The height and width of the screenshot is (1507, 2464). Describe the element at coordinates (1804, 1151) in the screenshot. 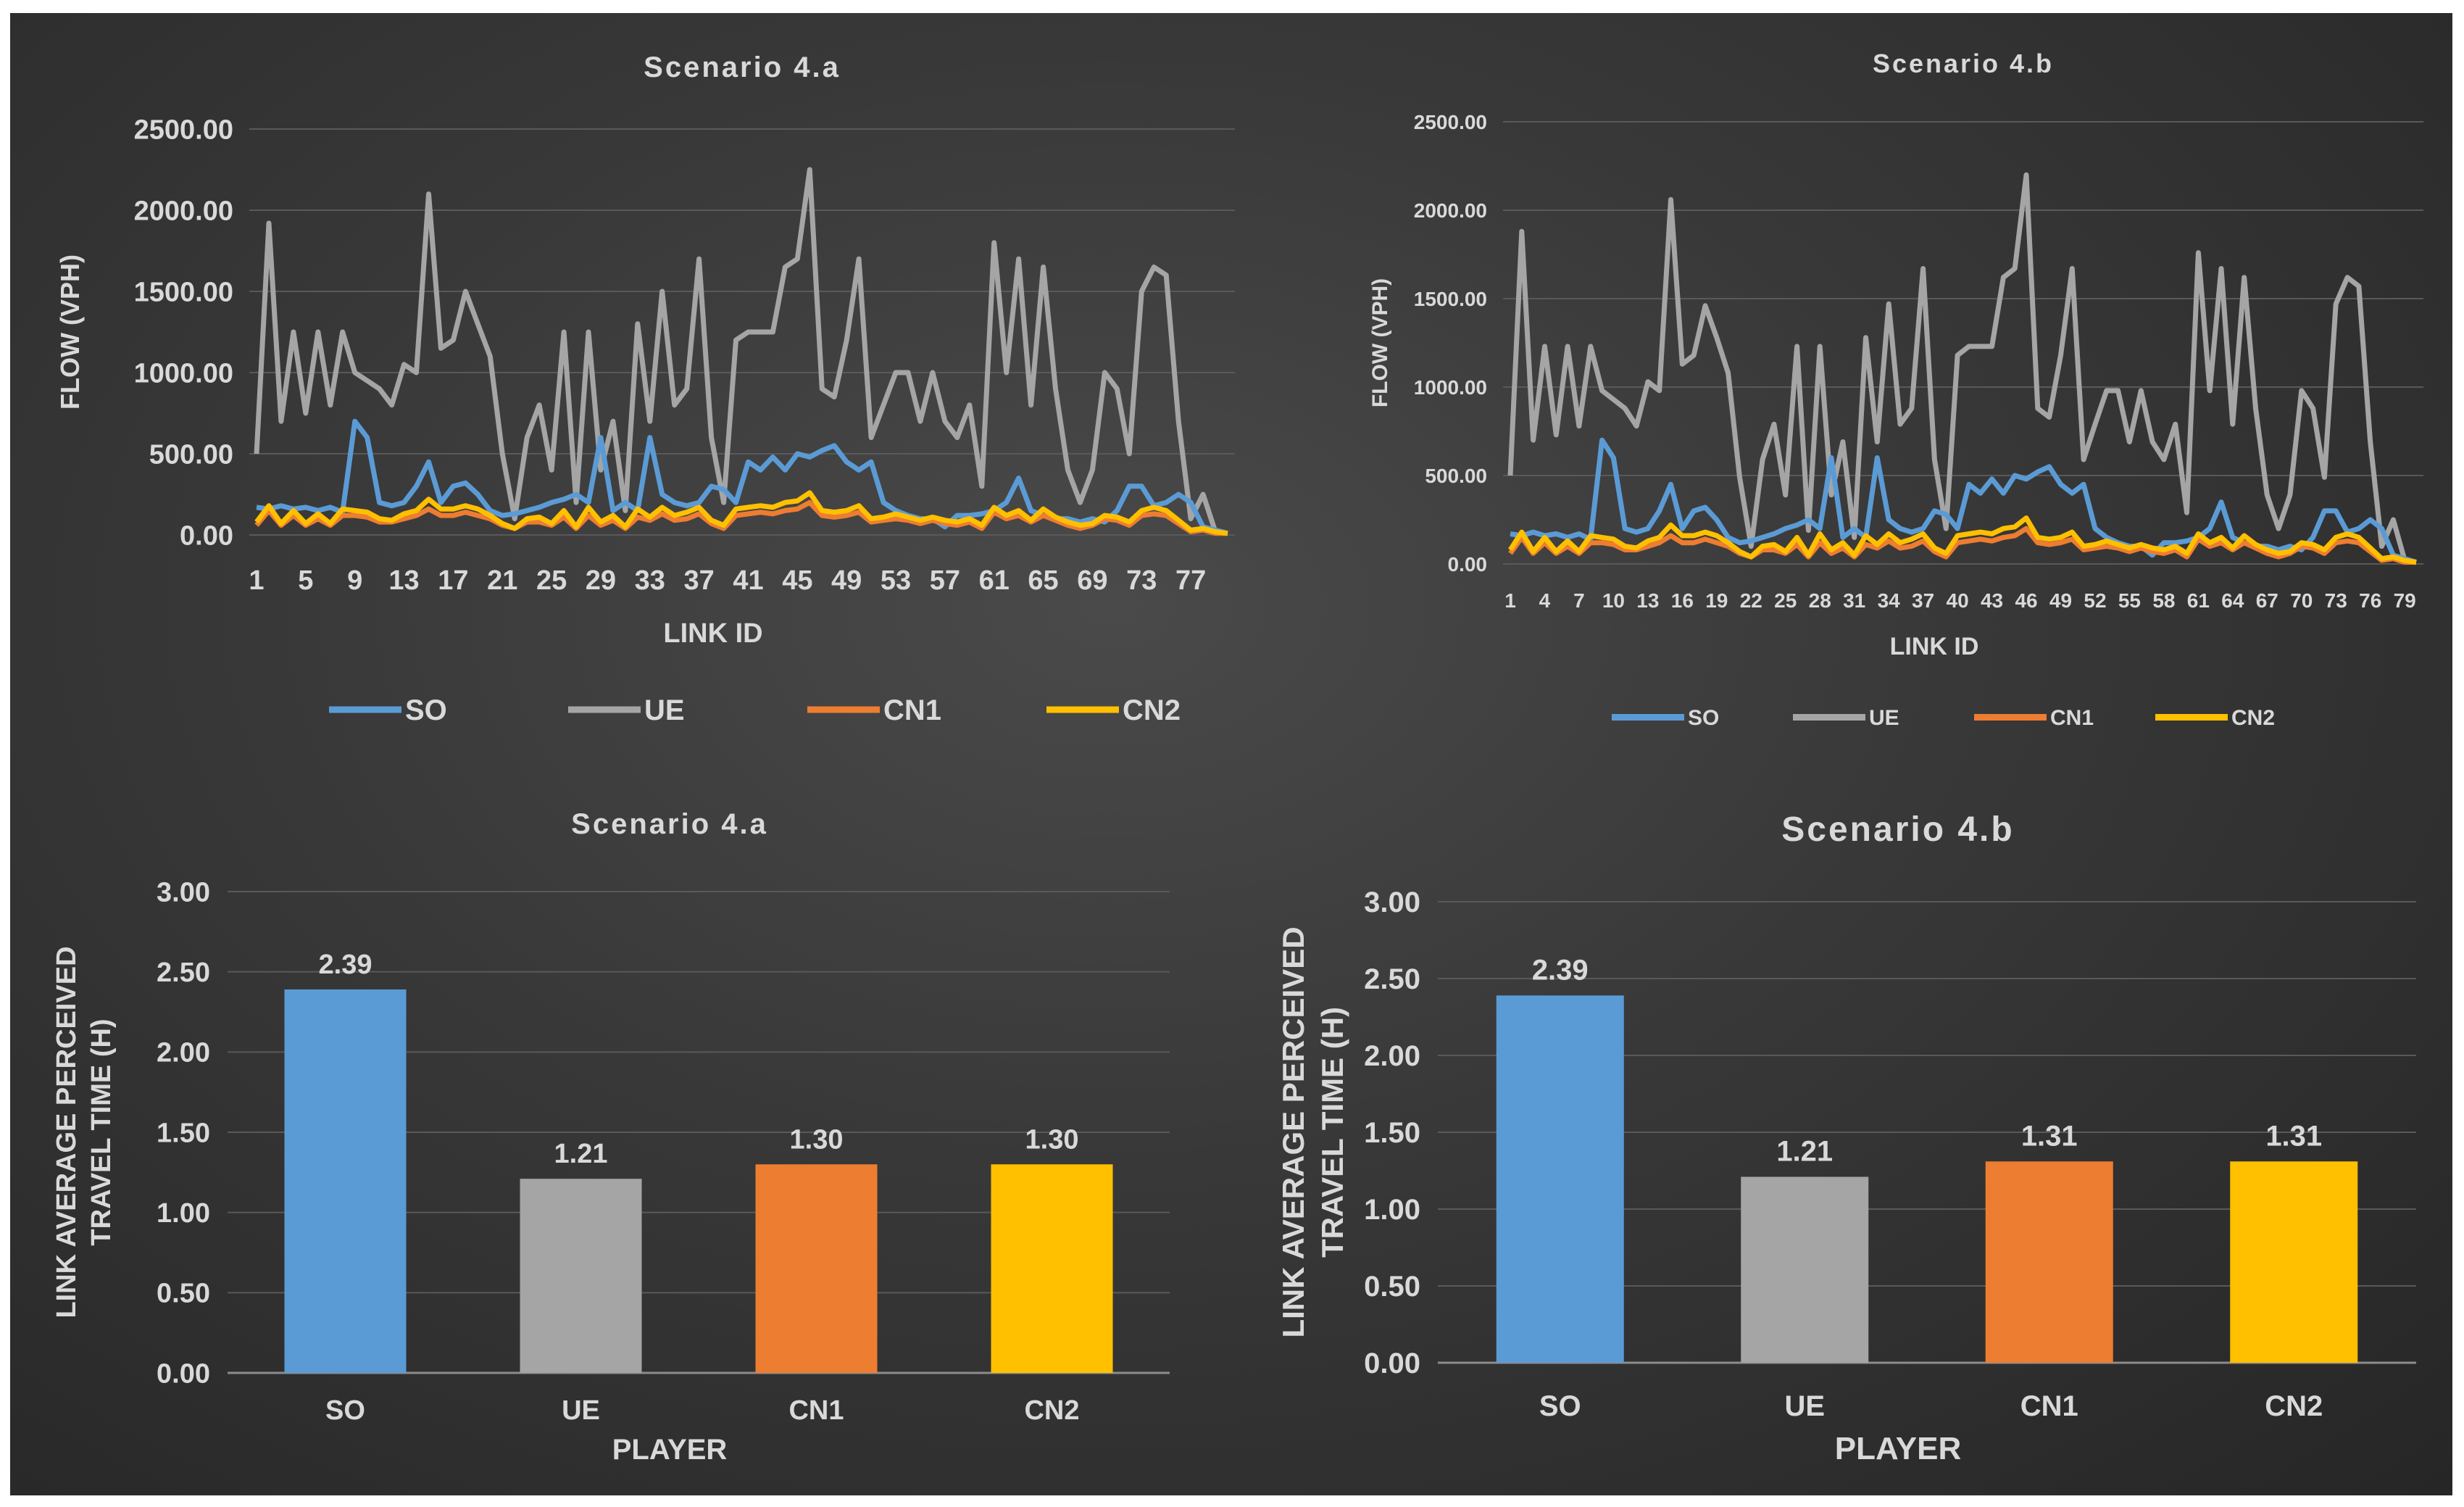

I see `data-label-ue: 1.21` at that location.